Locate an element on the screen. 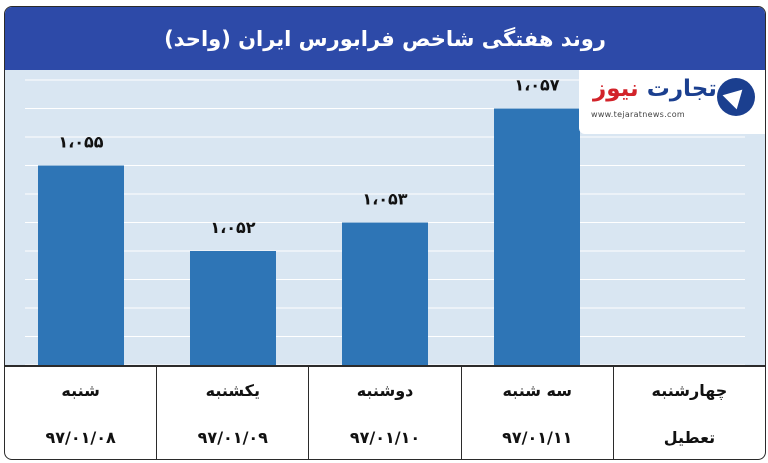 This screenshot has width=768, height=463. table-column: دوشنبه ۹۷/۰۱/۱۰ is located at coordinates (385, 413).